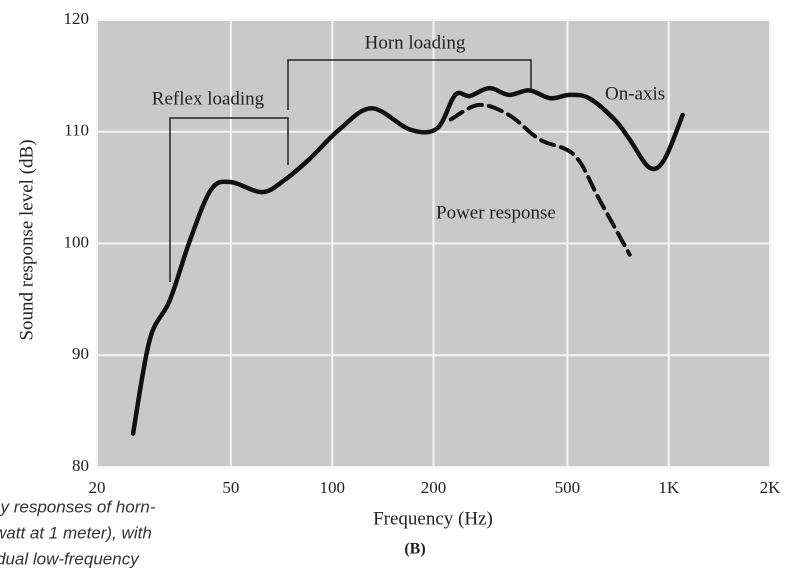 This screenshot has width=794, height=575. What do you see at coordinates (669, 487) in the screenshot?
I see `x-tick-label: 1K` at bounding box center [669, 487].